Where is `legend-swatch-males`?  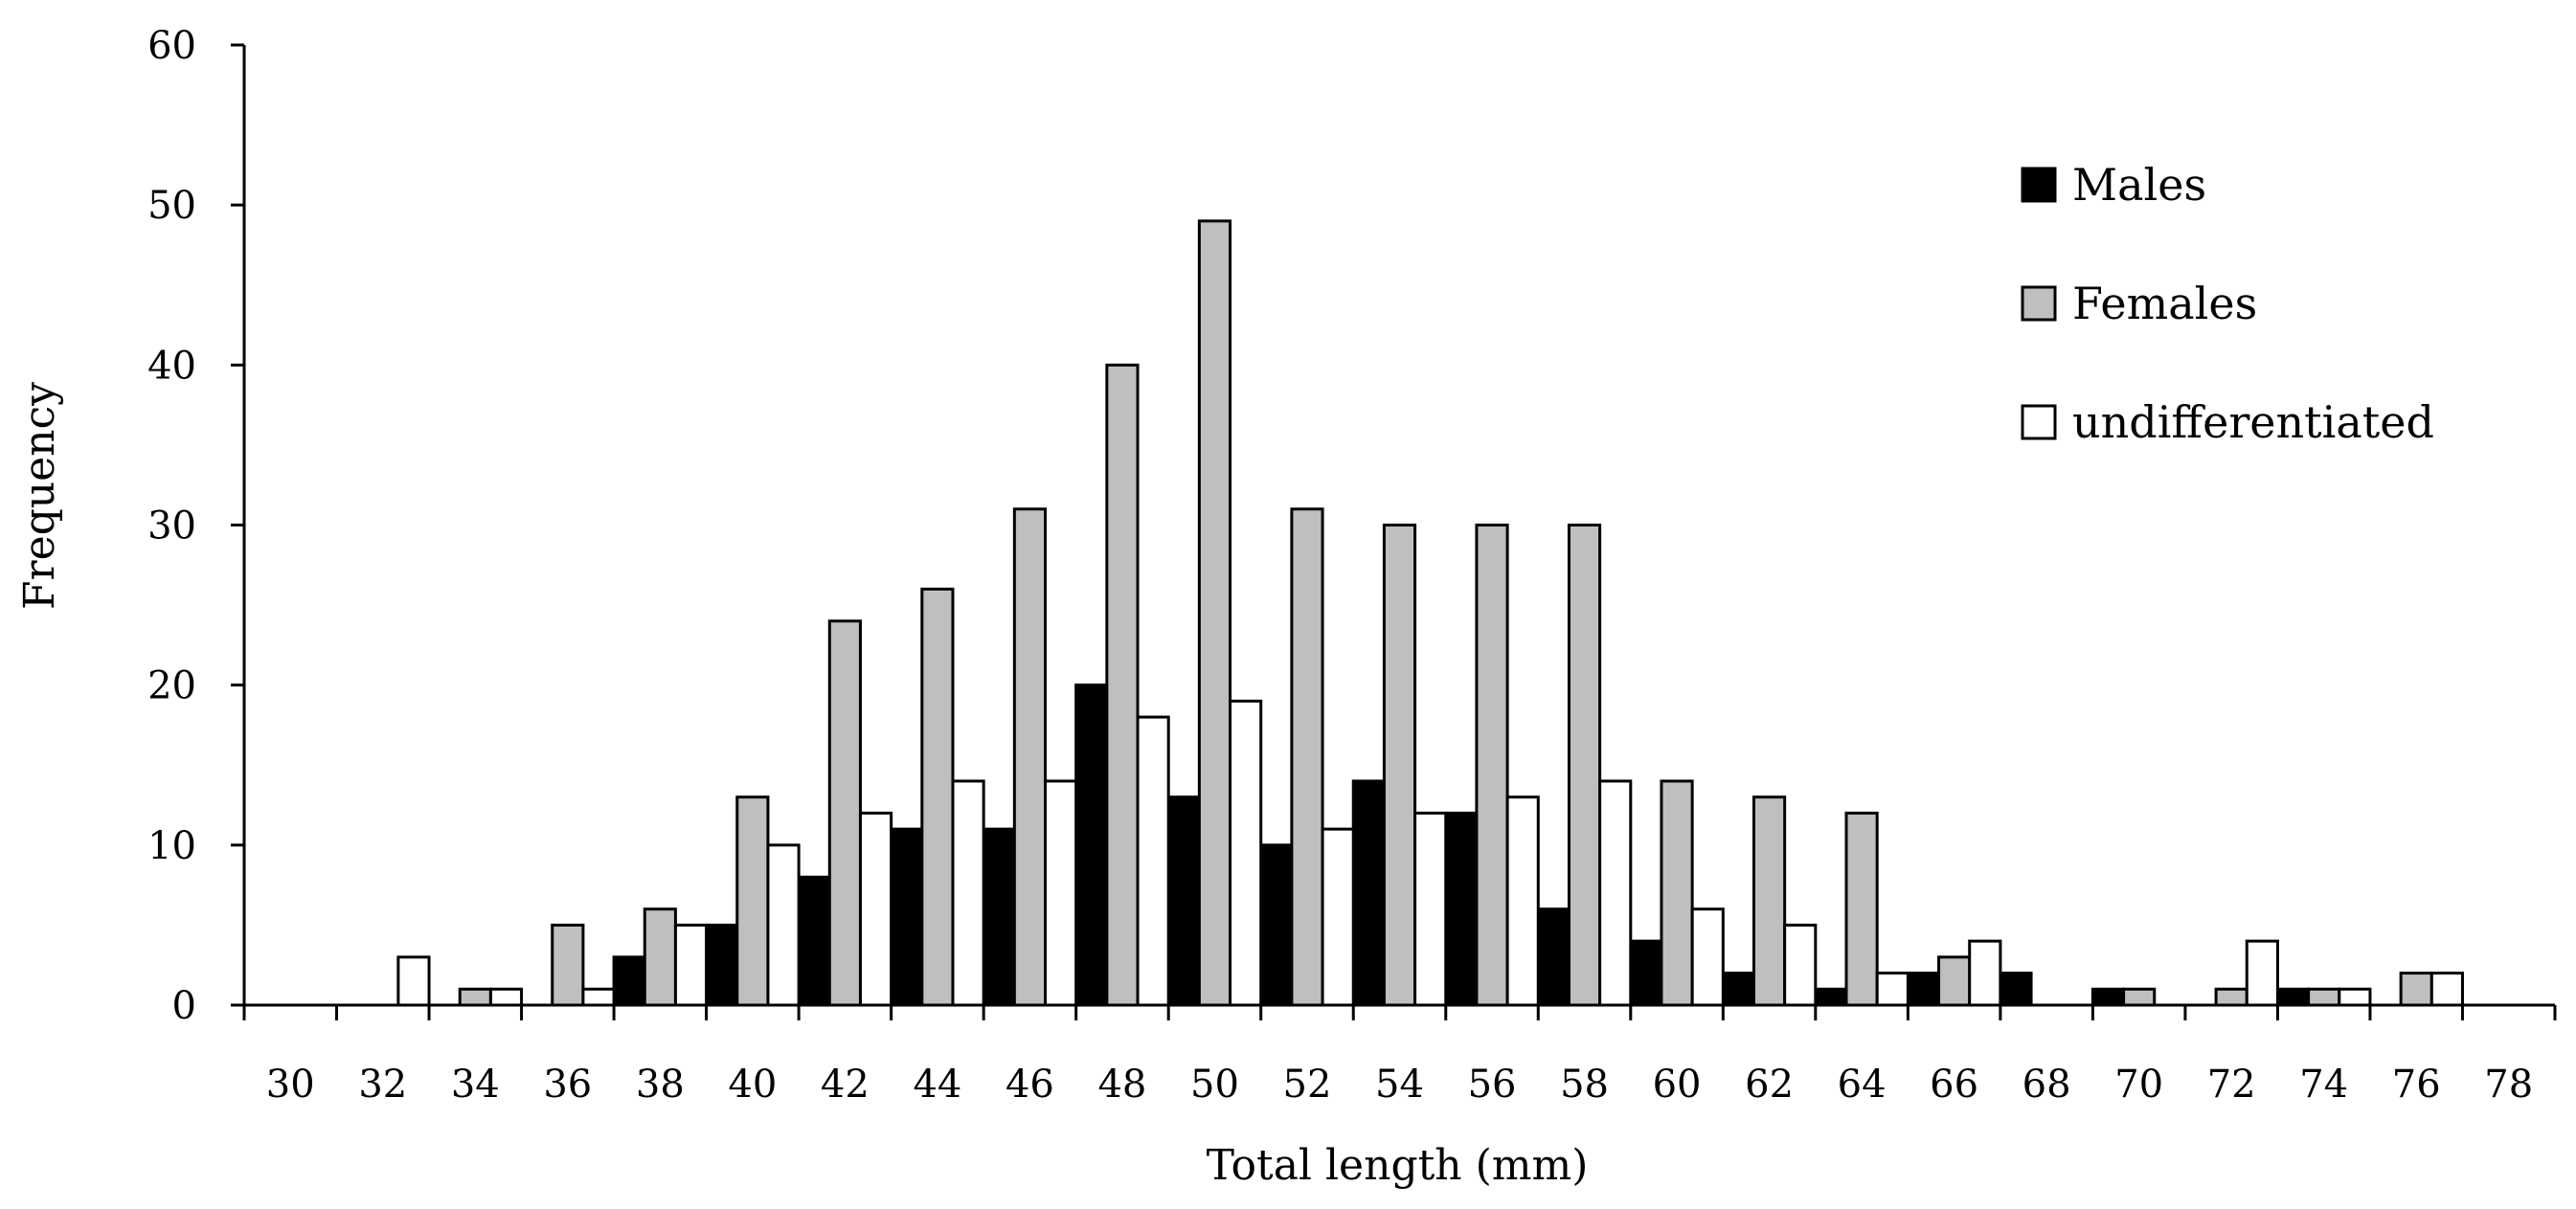 legend-swatch-males is located at coordinates (2039, 185).